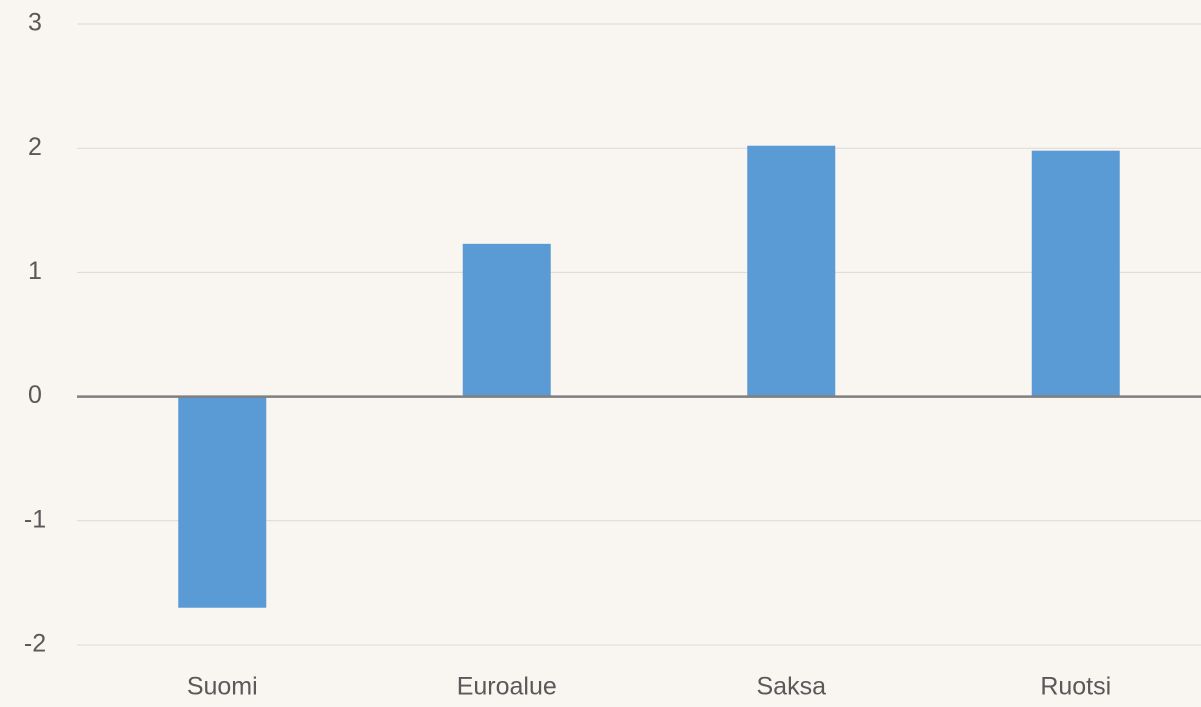  What do you see at coordinates (35, 644) in the screenshot?
I see `y-tick-label: -2` at bounding box center [35, 644].